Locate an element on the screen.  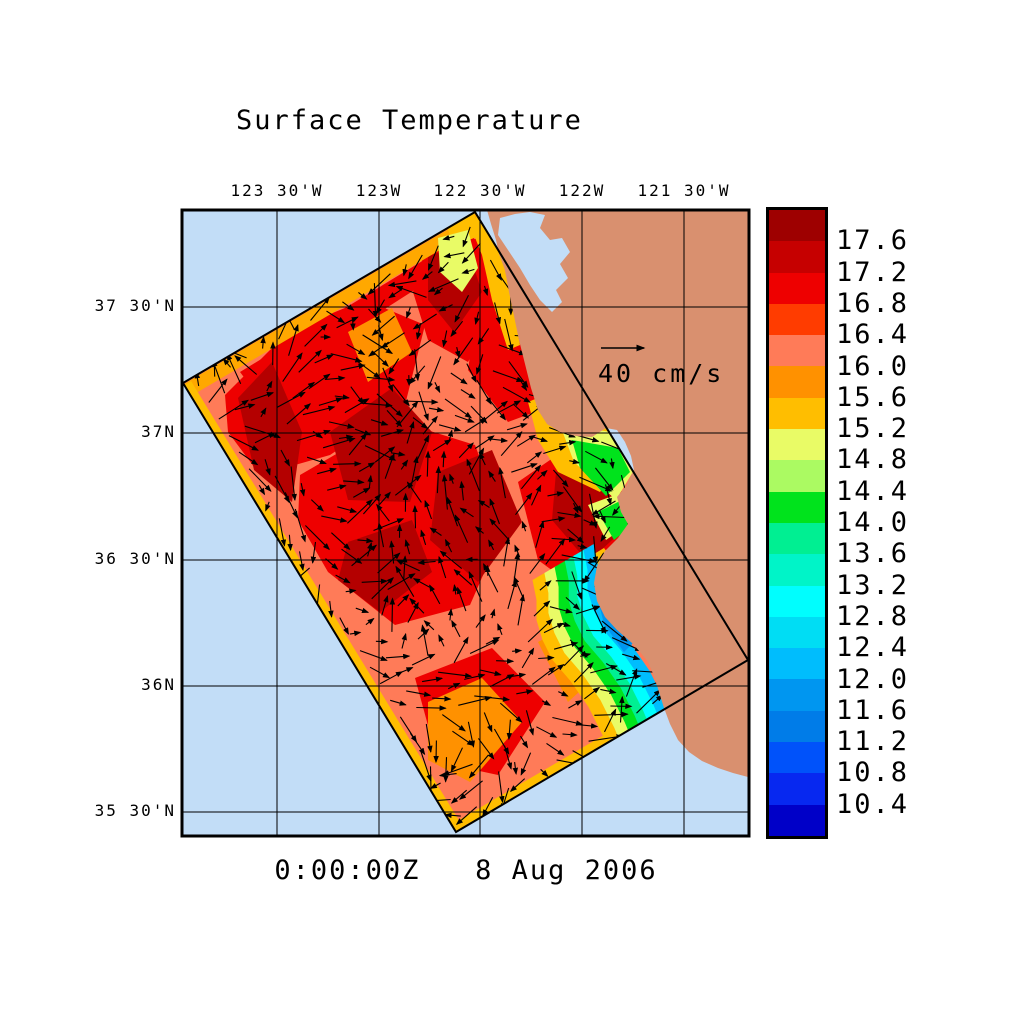
colorbar-tick-label: 15.6 is located at coordinates (873, 397).